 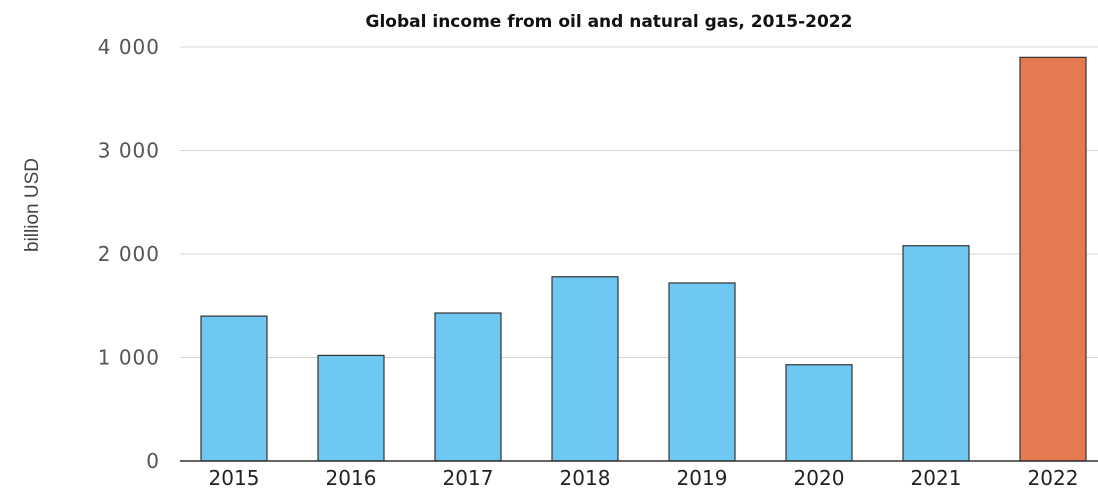 What do you see at coordinates (129, 151) in the screenshot?
I see `y-tick-label: 3 000` at bounding box center [129, 151].